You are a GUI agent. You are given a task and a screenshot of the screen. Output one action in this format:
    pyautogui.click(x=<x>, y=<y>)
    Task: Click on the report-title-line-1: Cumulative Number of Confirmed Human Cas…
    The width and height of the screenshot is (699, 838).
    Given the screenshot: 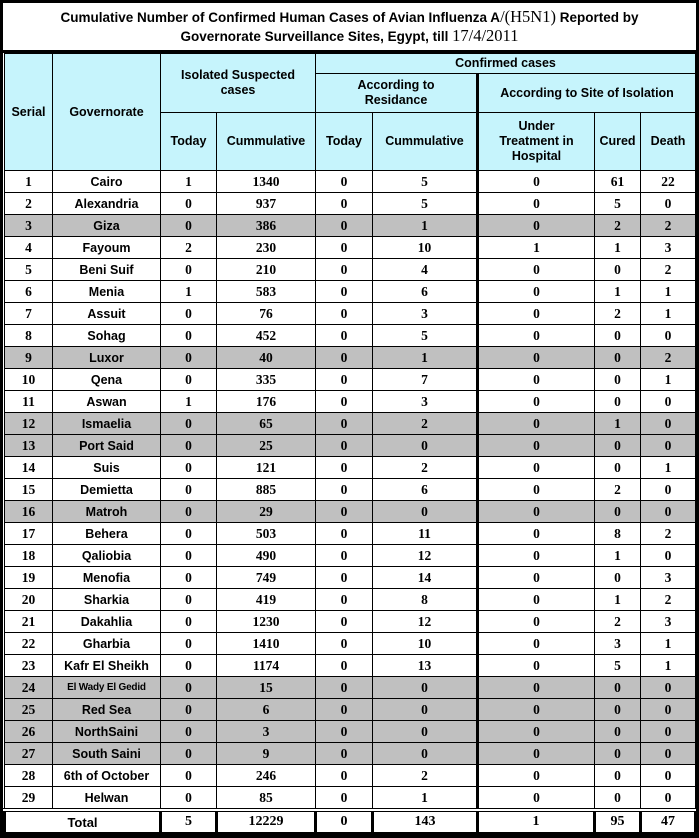 What is the action you would take?
    pyautogui.click(x=349, y=17)
    